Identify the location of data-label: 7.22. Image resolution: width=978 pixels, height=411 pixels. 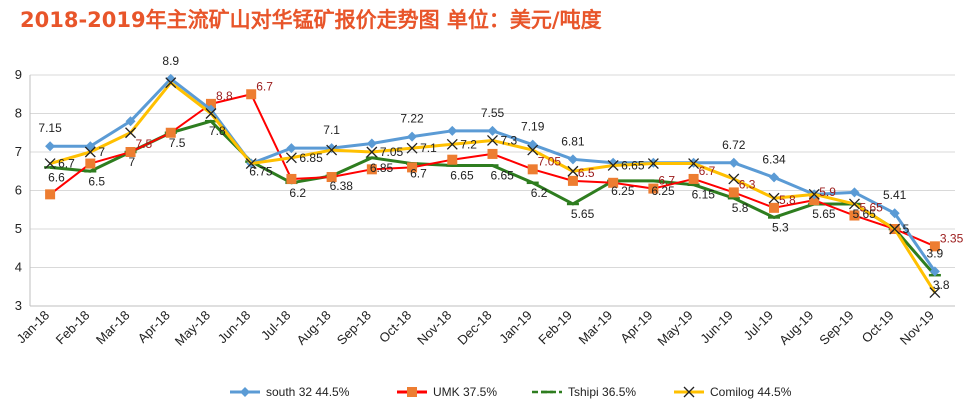
(412, 119).